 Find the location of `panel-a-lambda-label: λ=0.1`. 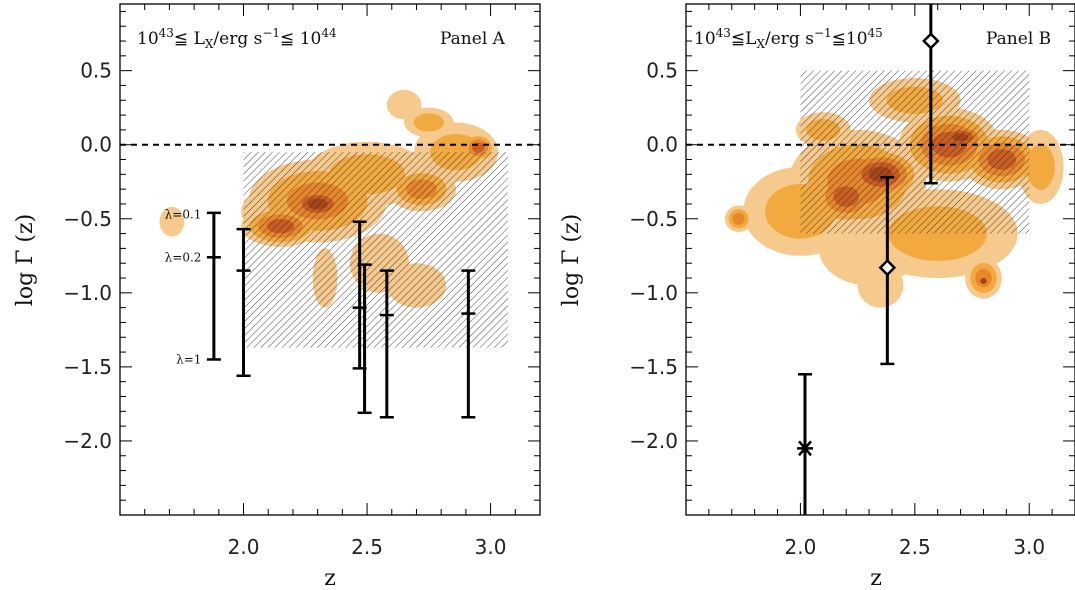

panel-a-lambda-label: λ=0.1 is located at coordinates (183, 214).